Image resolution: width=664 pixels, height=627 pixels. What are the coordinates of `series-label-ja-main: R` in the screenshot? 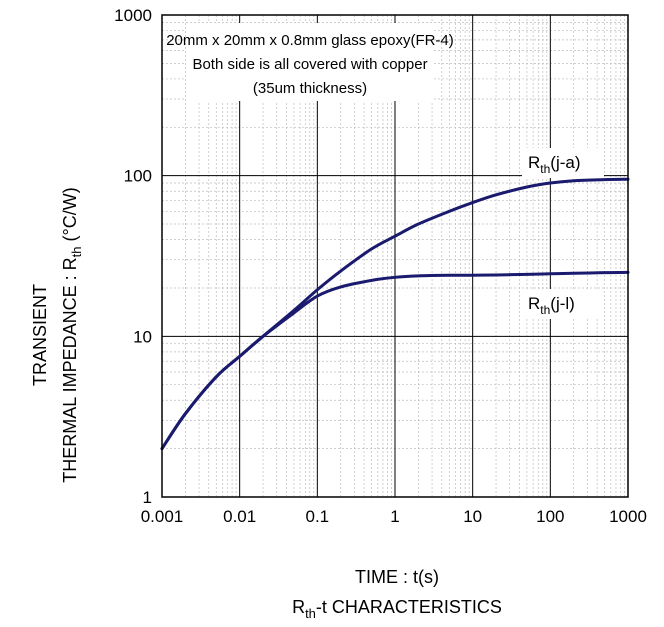 It's located at (534, 162).